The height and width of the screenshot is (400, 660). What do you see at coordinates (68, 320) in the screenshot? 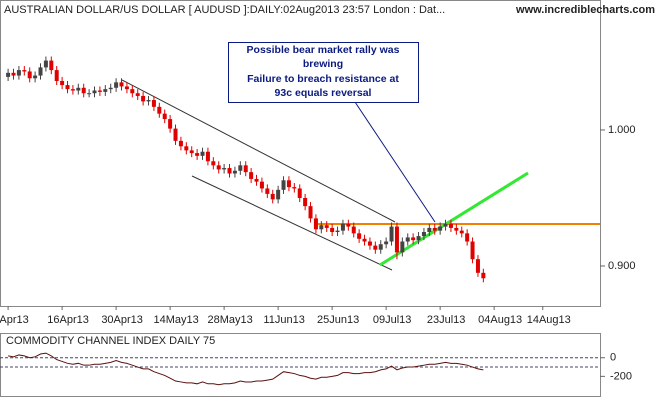
I see `x-tick-label: 16Apr13` at bounding box center [68, 320].